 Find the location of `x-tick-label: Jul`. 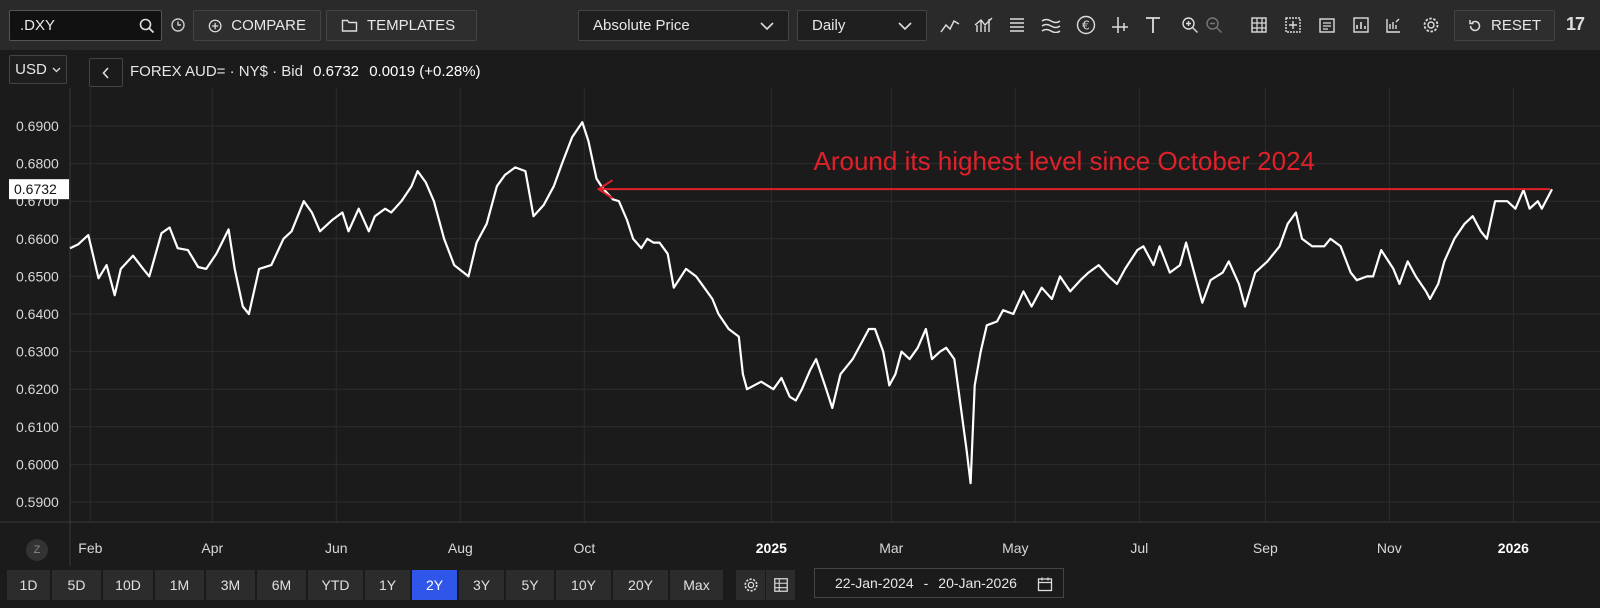

x-tick-label: Jul is located at coordinates (1139, 548).